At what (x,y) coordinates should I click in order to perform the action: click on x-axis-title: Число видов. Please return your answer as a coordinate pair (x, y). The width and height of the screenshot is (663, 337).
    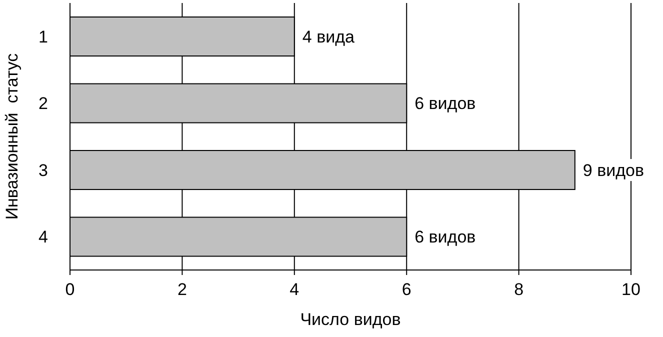
    Looking at the image, I should click on (350, 319).